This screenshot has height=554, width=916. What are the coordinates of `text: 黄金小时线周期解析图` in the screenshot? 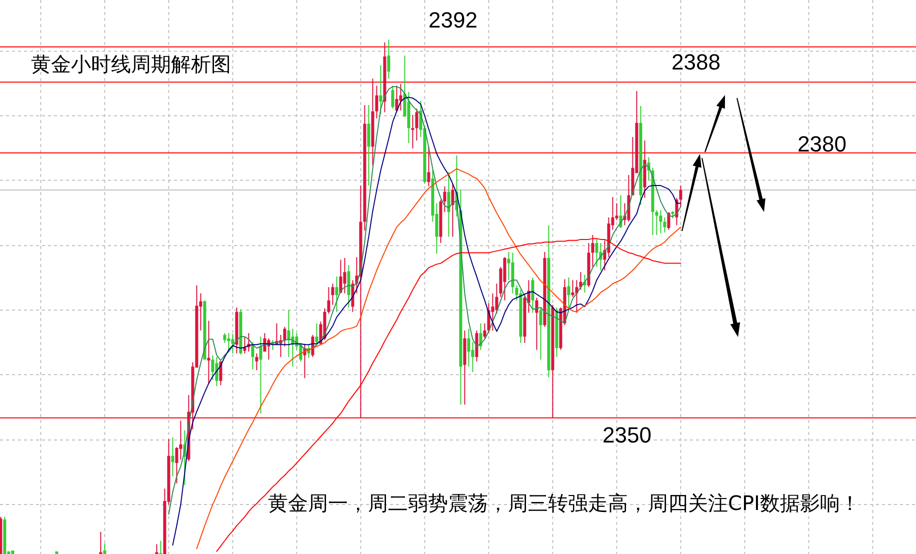 It's located at (131, 64).